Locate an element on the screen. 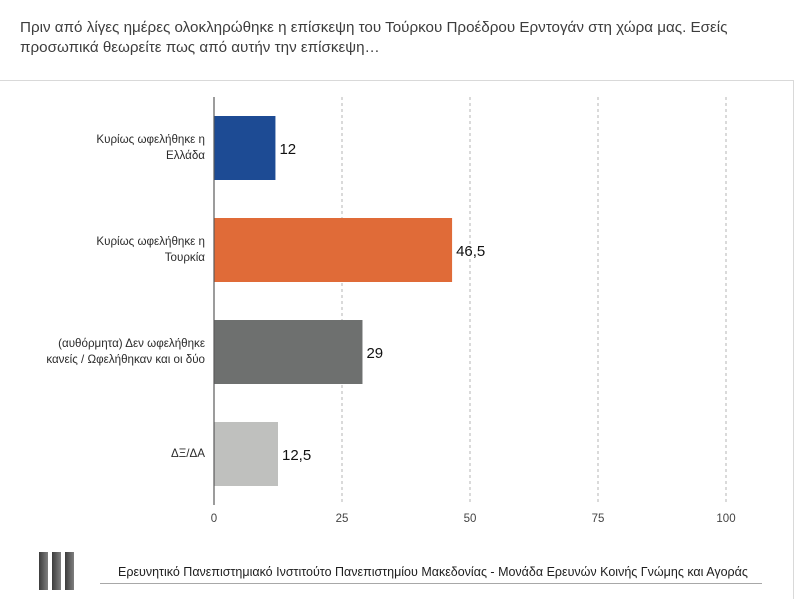 The width and height of the screenshot is (800, 599). category-label: Κυρίως ωφελήθηκε η Ελλάδα is located at coordinates (150, 147).